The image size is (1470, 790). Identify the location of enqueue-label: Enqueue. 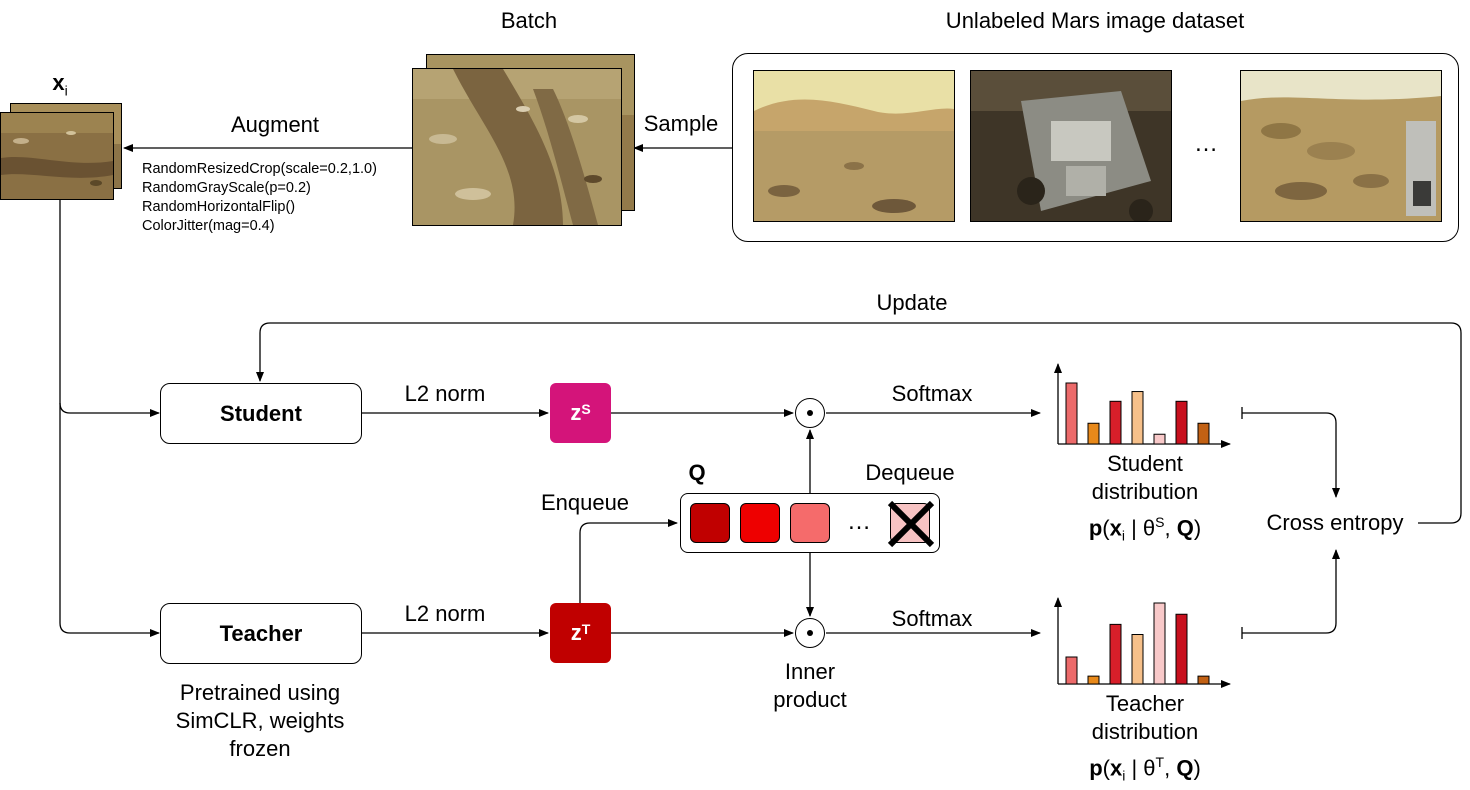
(585, 502).